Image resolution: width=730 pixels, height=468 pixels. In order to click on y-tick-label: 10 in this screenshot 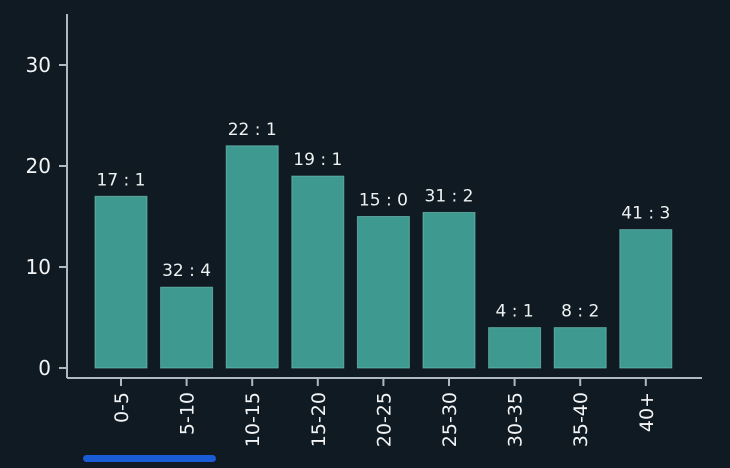, I will do `click(38, 267)`.